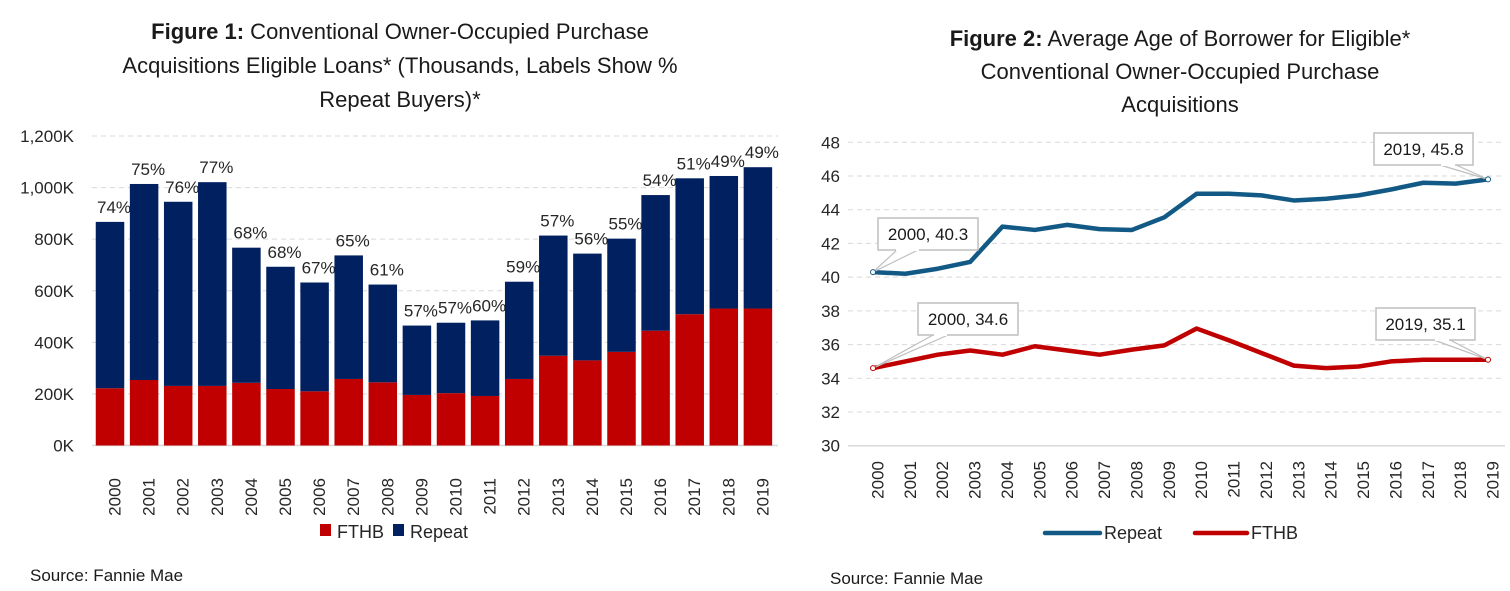  Describe the element at coordinates (325, 530) in the screenshot. I see `legend-swatch-fthb` at that location.